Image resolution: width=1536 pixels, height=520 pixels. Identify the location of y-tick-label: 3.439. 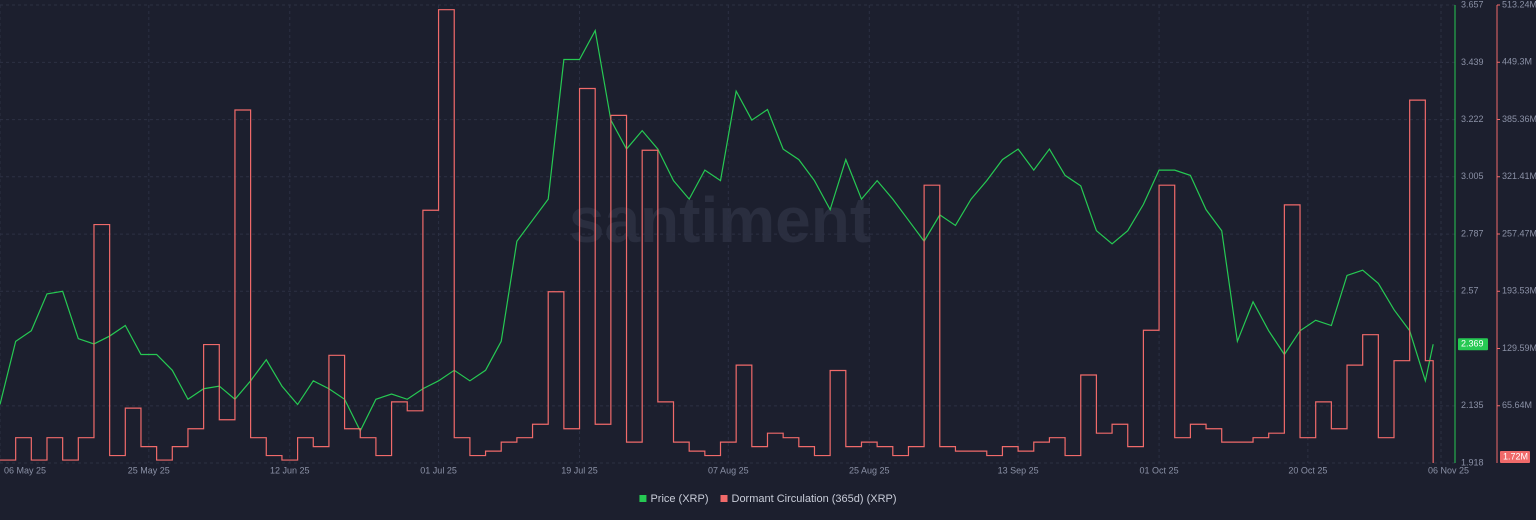
(1472, 62).